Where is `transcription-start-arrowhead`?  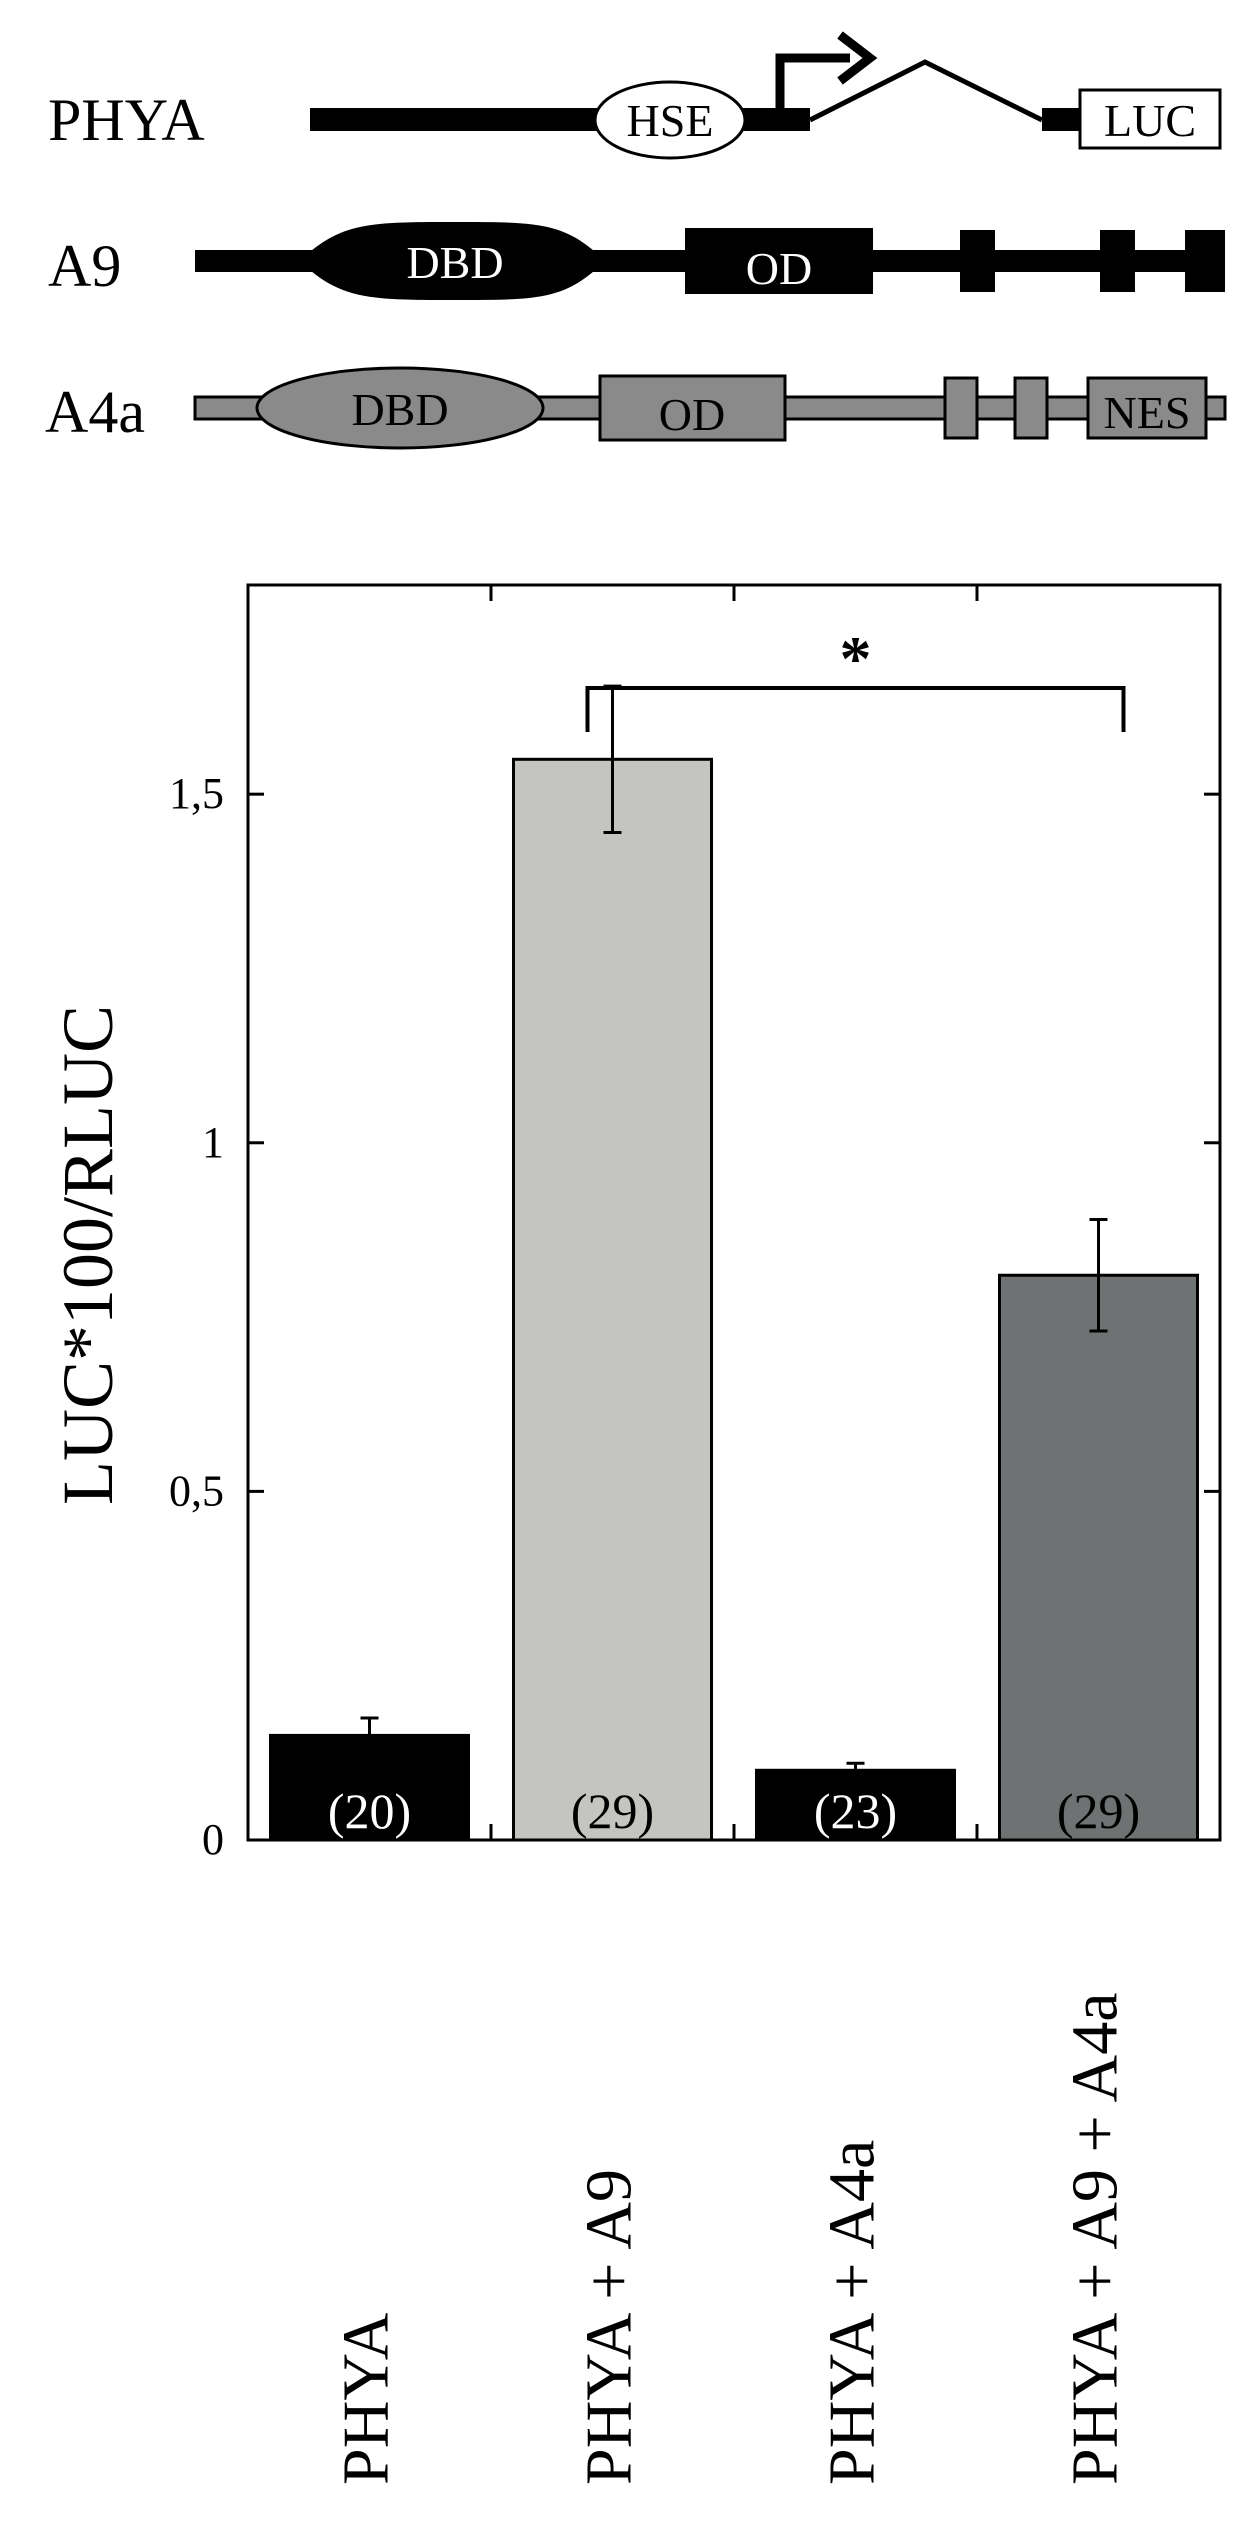
transcription-start-arrowhead is located at coordinates (857, 58).